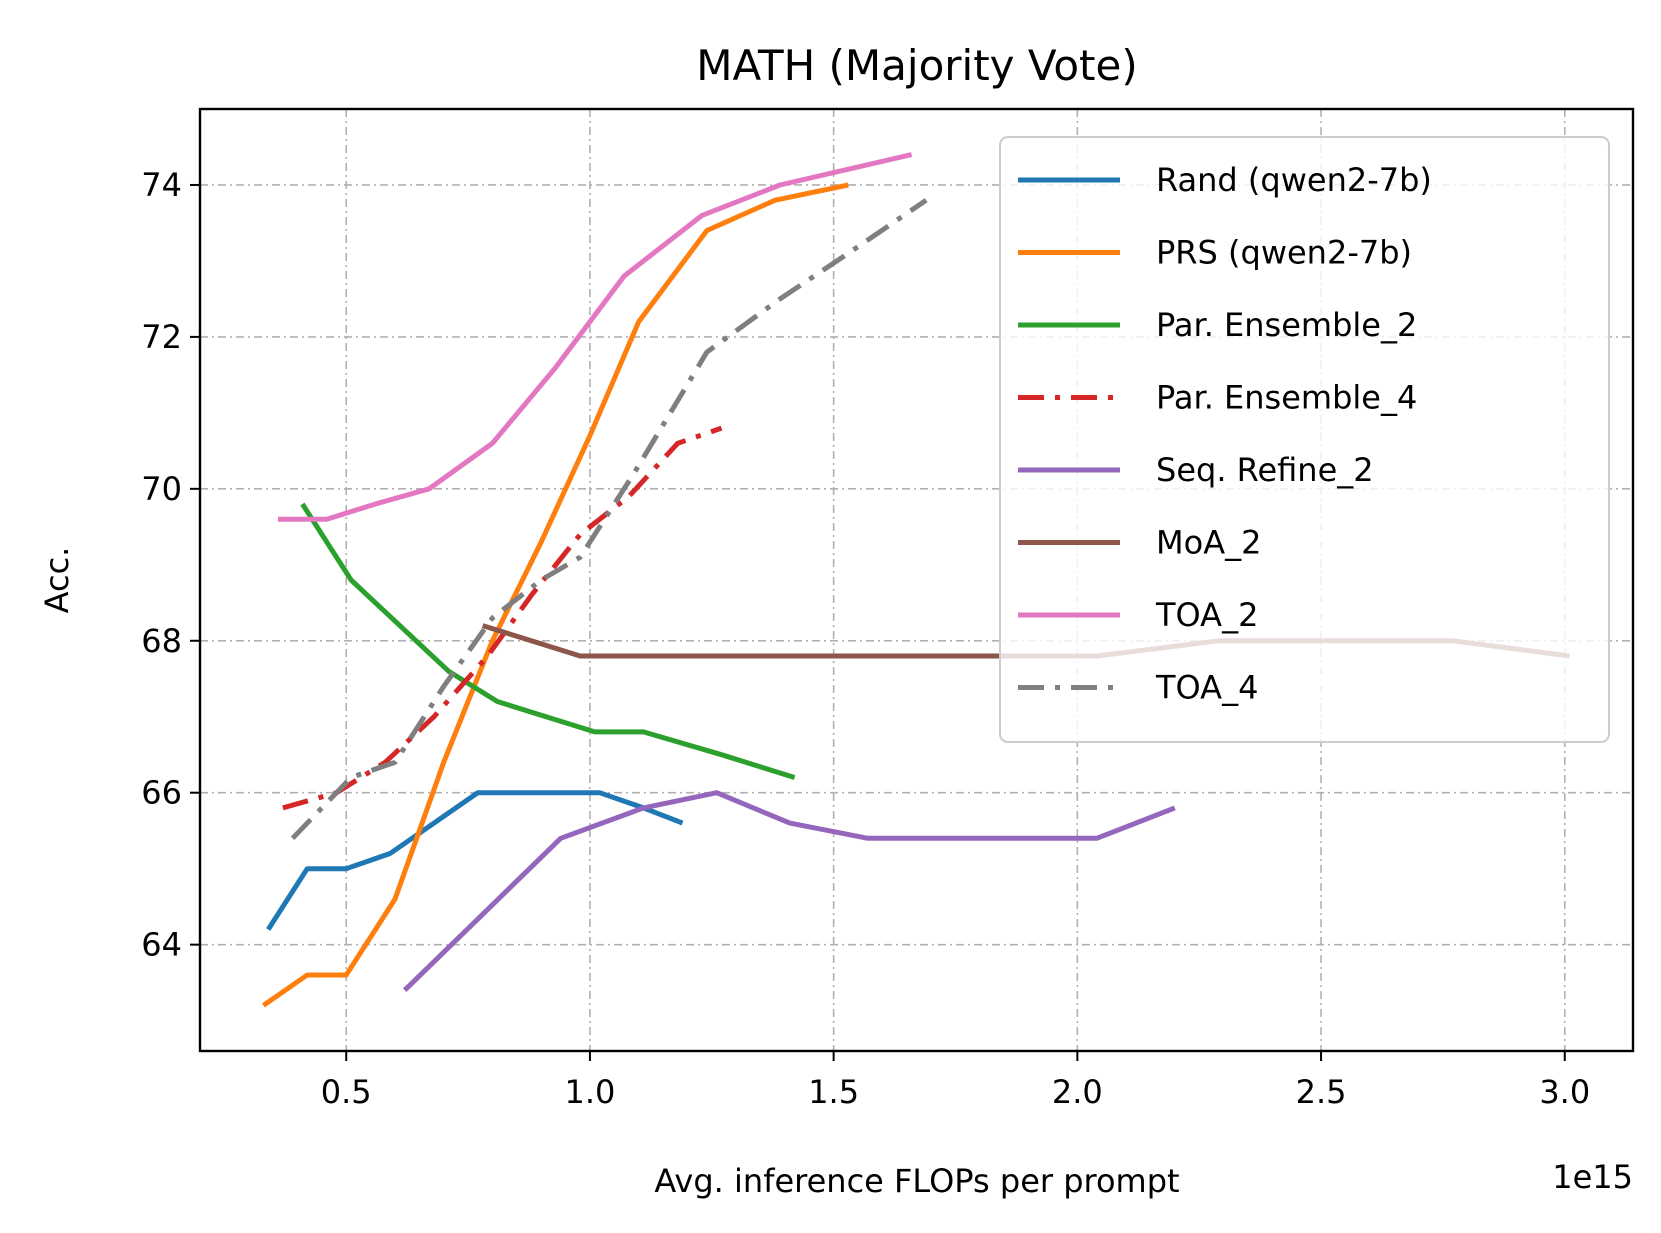  Describe the element at coordinates (475, 860) in the screenshot. I see `series-line-rand-qwen2-7b` at that location.